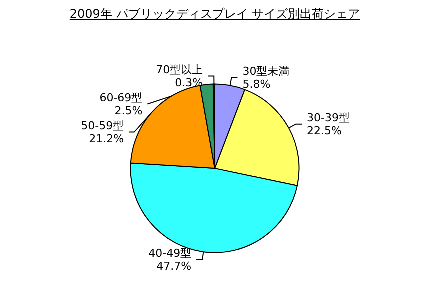  I want to click on data-label: 21.2%, so click(106, 139).